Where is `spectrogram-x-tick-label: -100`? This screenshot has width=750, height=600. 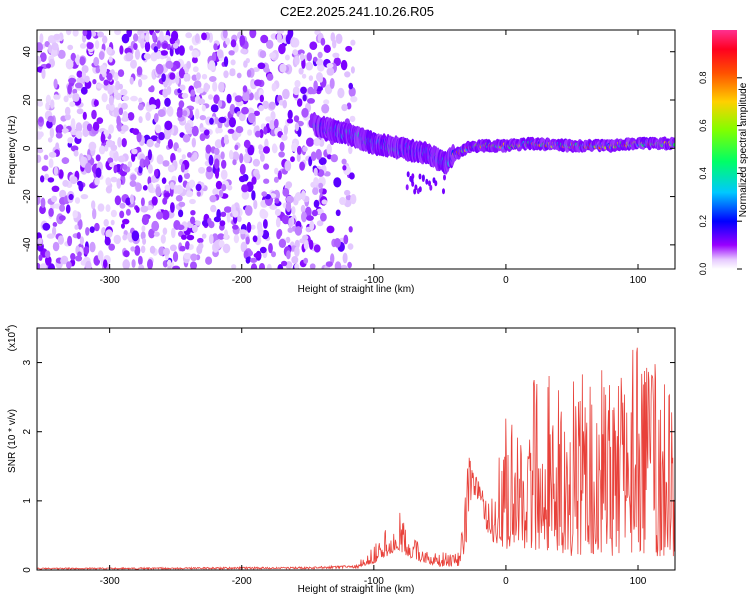
spectrogram-x-tick-label: -100 is located at coordinates (374, 280).